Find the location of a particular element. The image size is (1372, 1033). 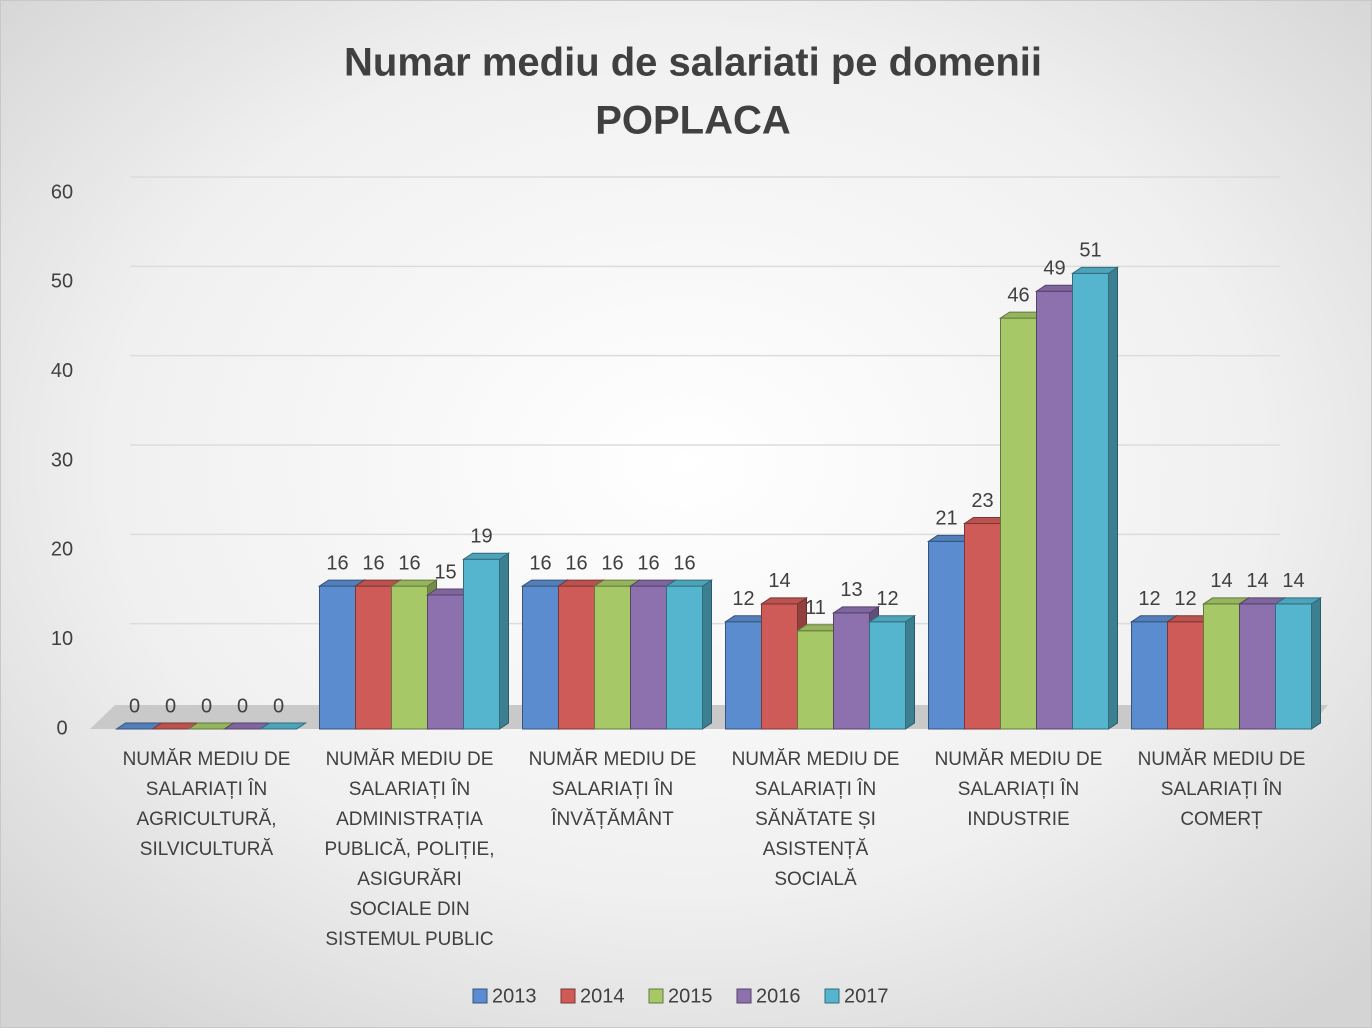

data-label: 11 is located at coordinates (815, 608).